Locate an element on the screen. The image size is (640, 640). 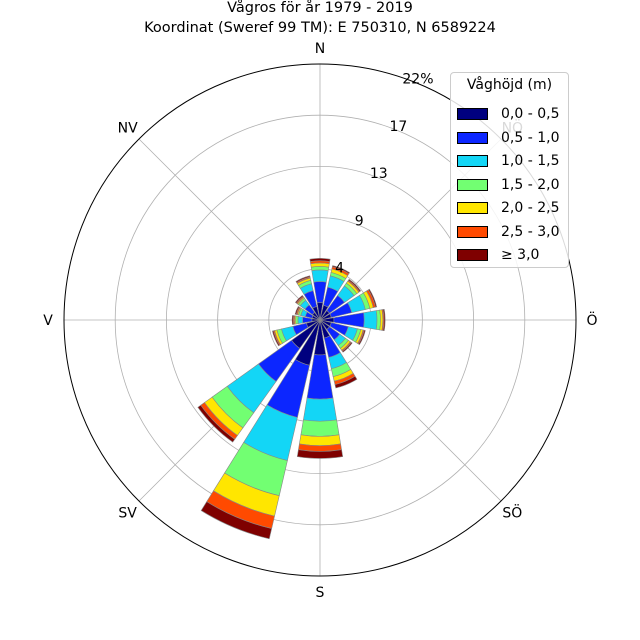
chart-title: Vågros för år 1979 - 2019 is located at coordinates (320, 8).